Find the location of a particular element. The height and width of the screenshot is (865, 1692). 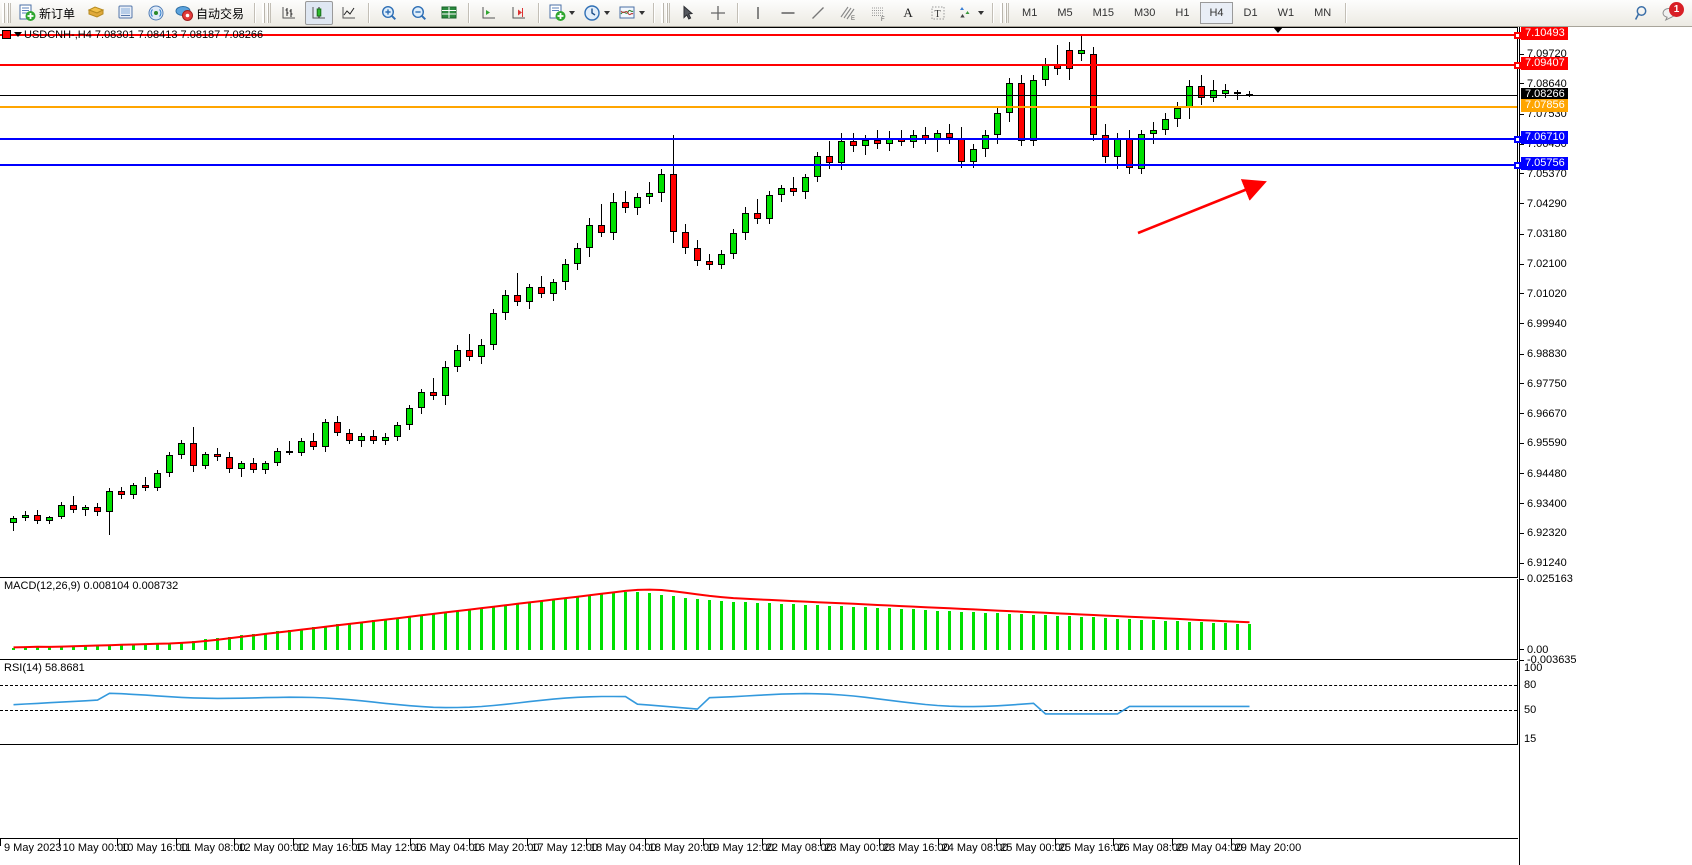

shift-start-button is located at coordinates (489, 13).